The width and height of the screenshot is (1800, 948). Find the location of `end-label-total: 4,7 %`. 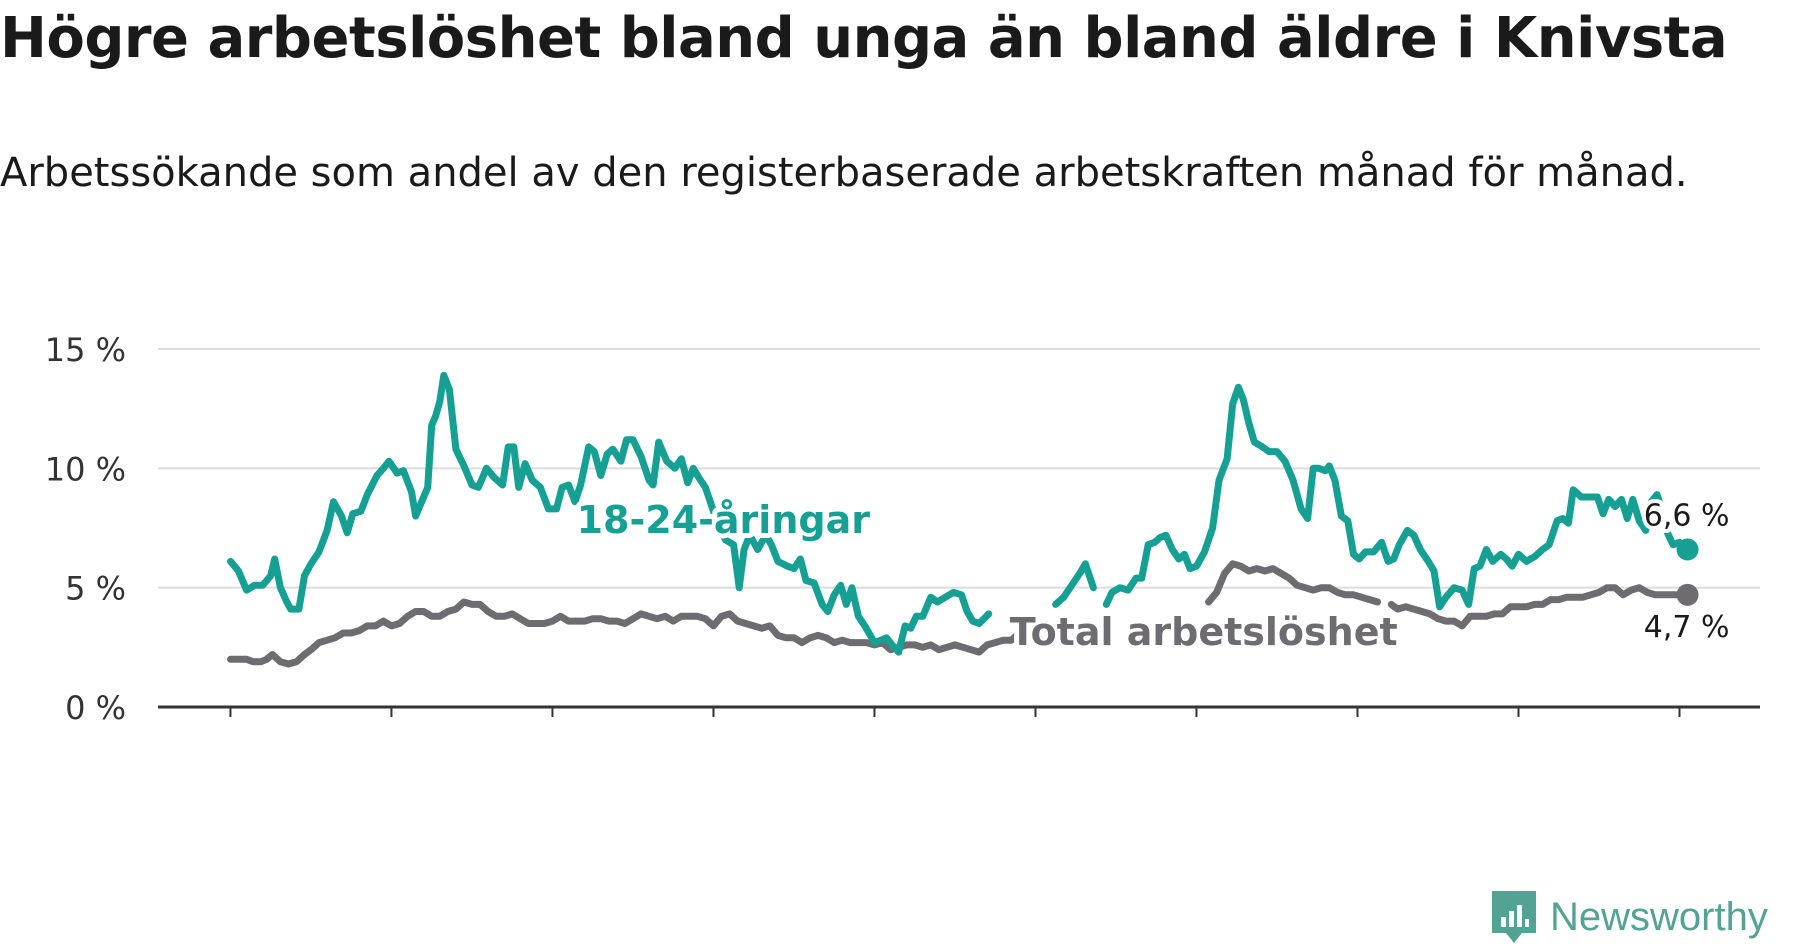

end-label-total: 4,7 % is located at coordinates (1687, 627).